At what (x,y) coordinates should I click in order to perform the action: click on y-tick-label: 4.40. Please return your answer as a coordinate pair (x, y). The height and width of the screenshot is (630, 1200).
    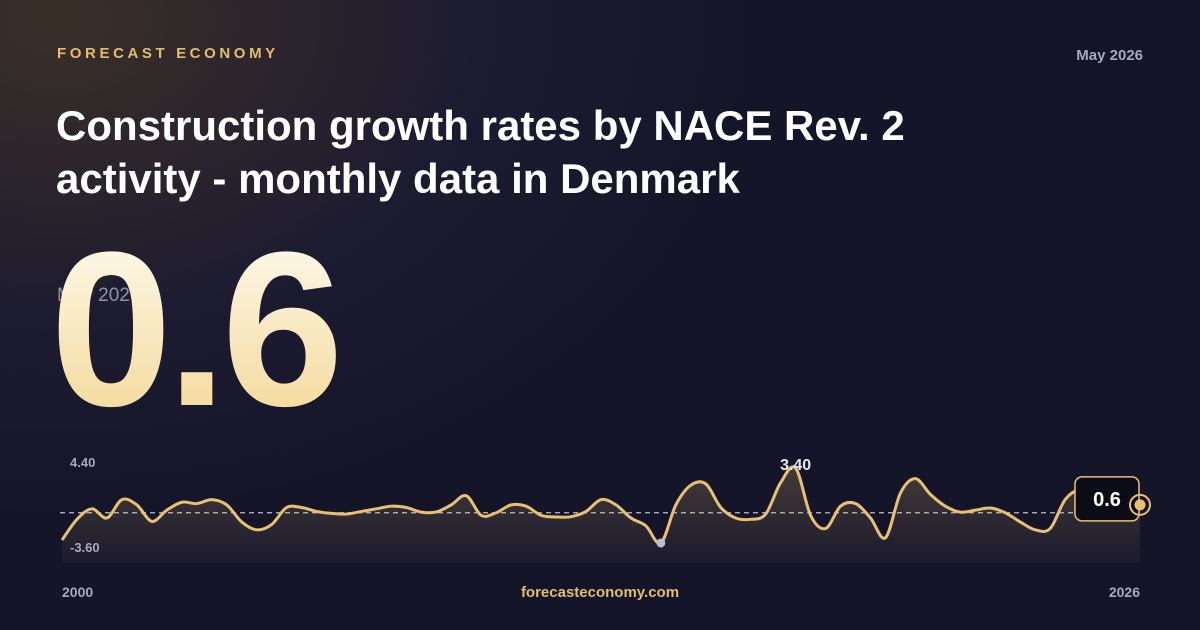
    Looking at the image, I should click on (82, 462).